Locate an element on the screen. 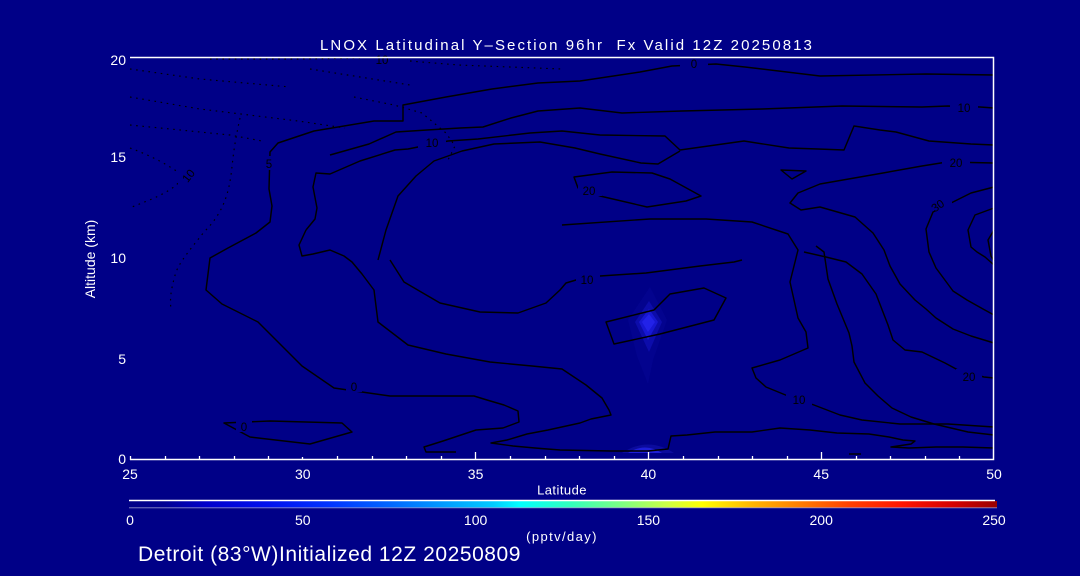  svg-text: (pptv/day) is located at coordinates (562, 536).